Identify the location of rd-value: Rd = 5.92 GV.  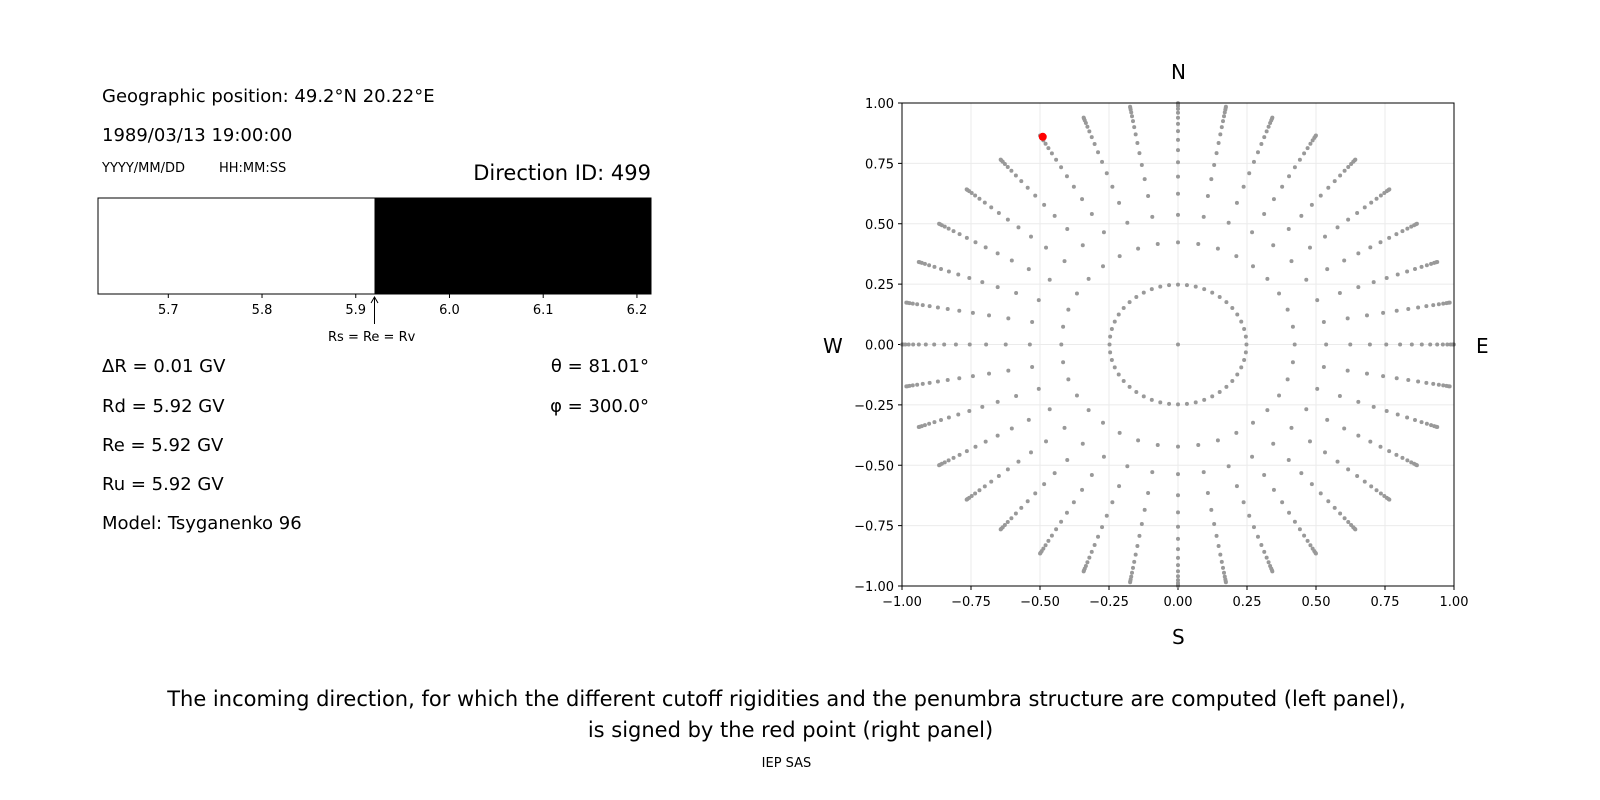
(163, 406).